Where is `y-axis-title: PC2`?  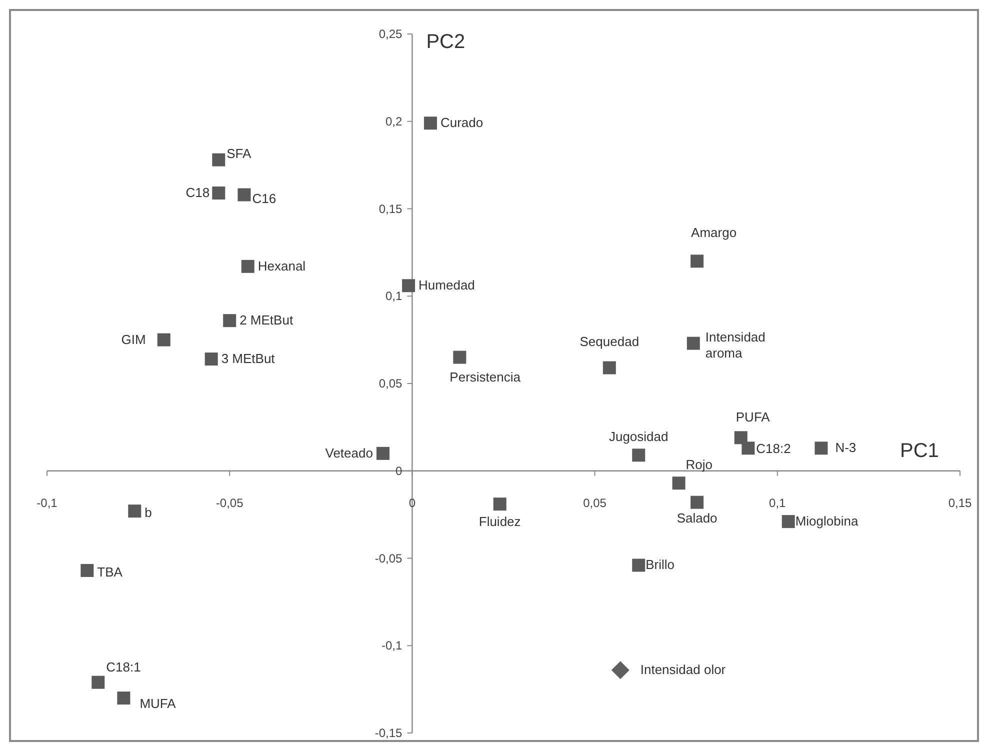
y-axis-title: PC2 is located at coordinates (446, 42).